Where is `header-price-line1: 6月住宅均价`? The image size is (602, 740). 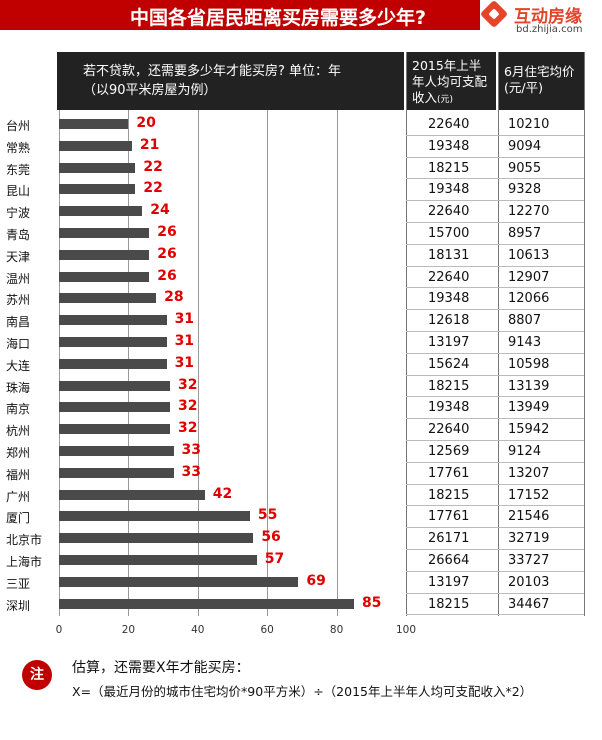
header-price-line1: 6月住宅均价 is located at coordinates (539, 71).